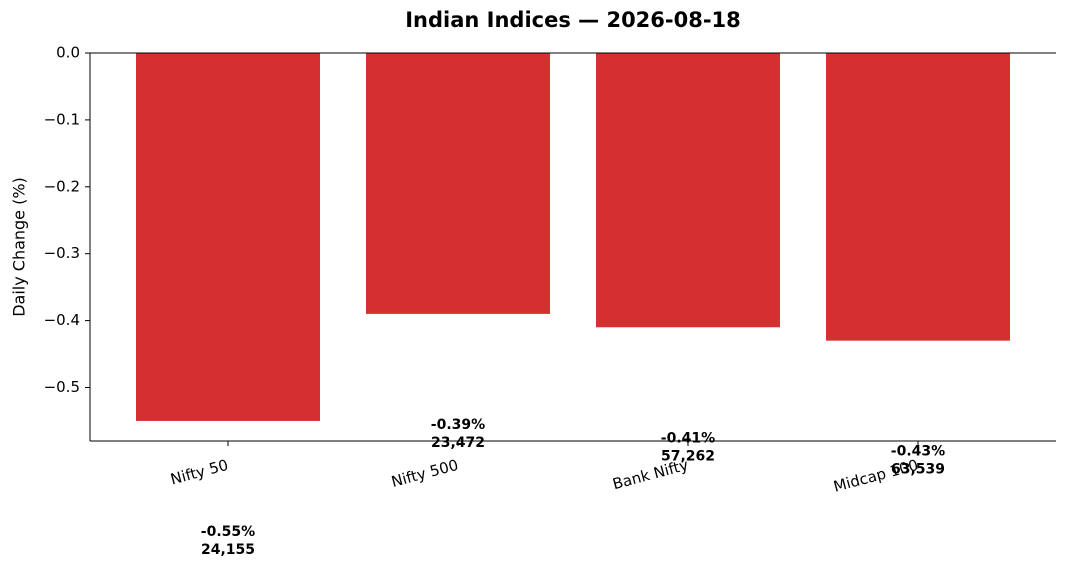 This screenshot has width=1068, height=572. I want to click on level-label: 23,472, so click(458, 443).